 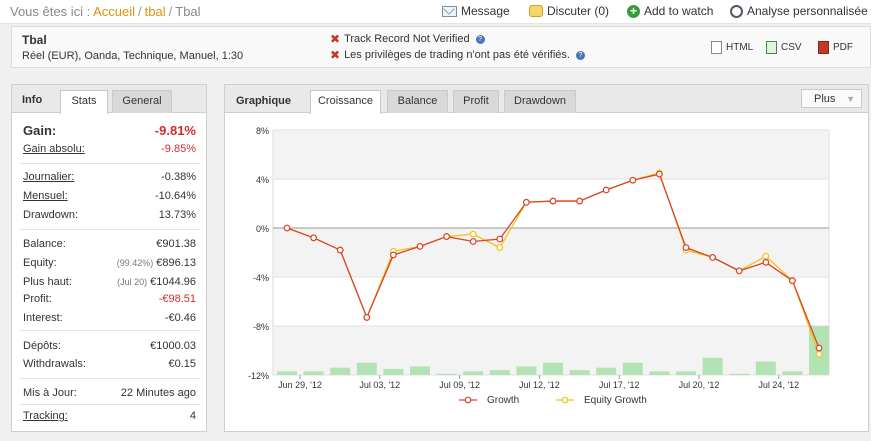 I want to click on stat-value: €901.38, so click(x=176, y=244).